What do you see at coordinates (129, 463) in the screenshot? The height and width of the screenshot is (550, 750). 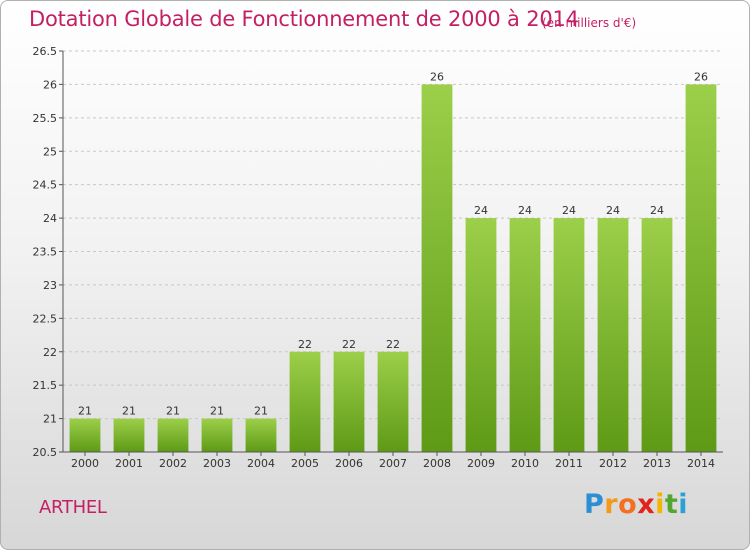 I see `x-tick-label: 2001` at bounding box center [129, 463].